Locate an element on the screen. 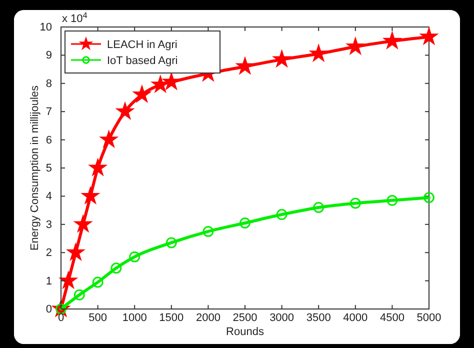  y-tick-label: 0 is located at coordinates (49, 310).